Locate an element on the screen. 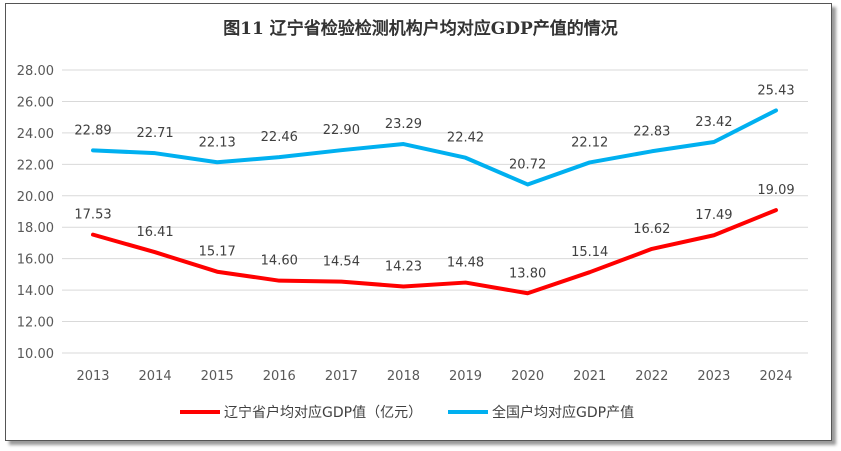 The height and width of the screenshot is (451, 841). x-tick-label: 2017 is located at coordinates (341, 376).